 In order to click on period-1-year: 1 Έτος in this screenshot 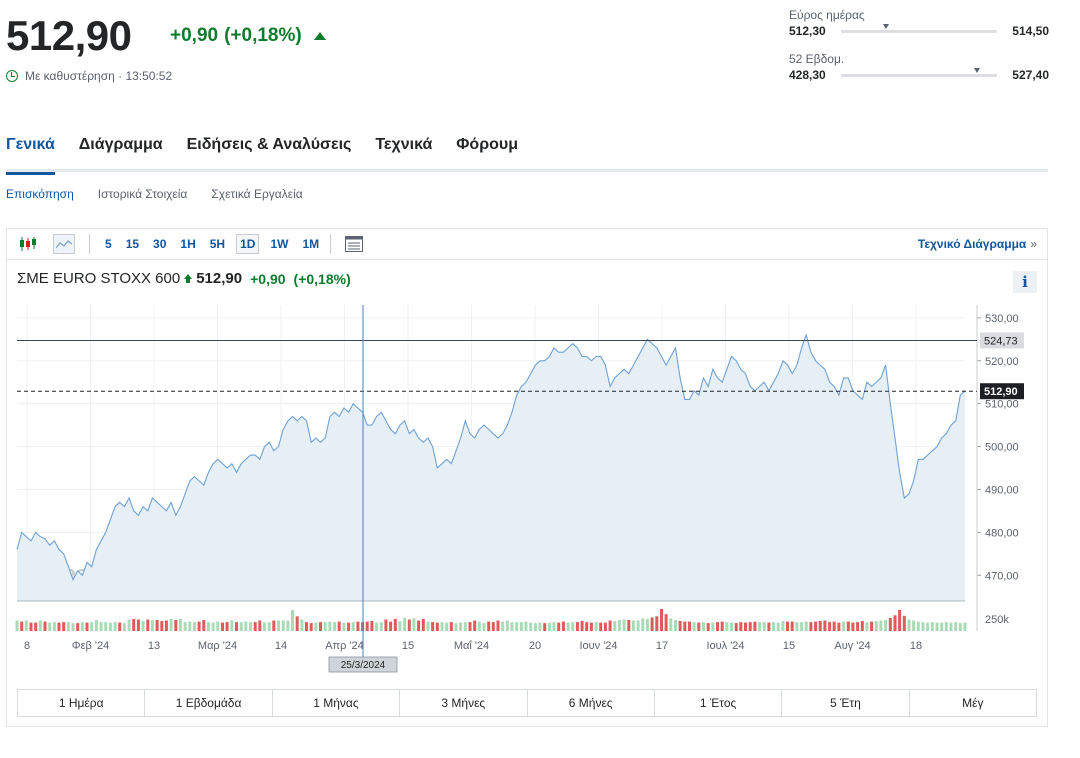, I will do `click(719, 703)`.